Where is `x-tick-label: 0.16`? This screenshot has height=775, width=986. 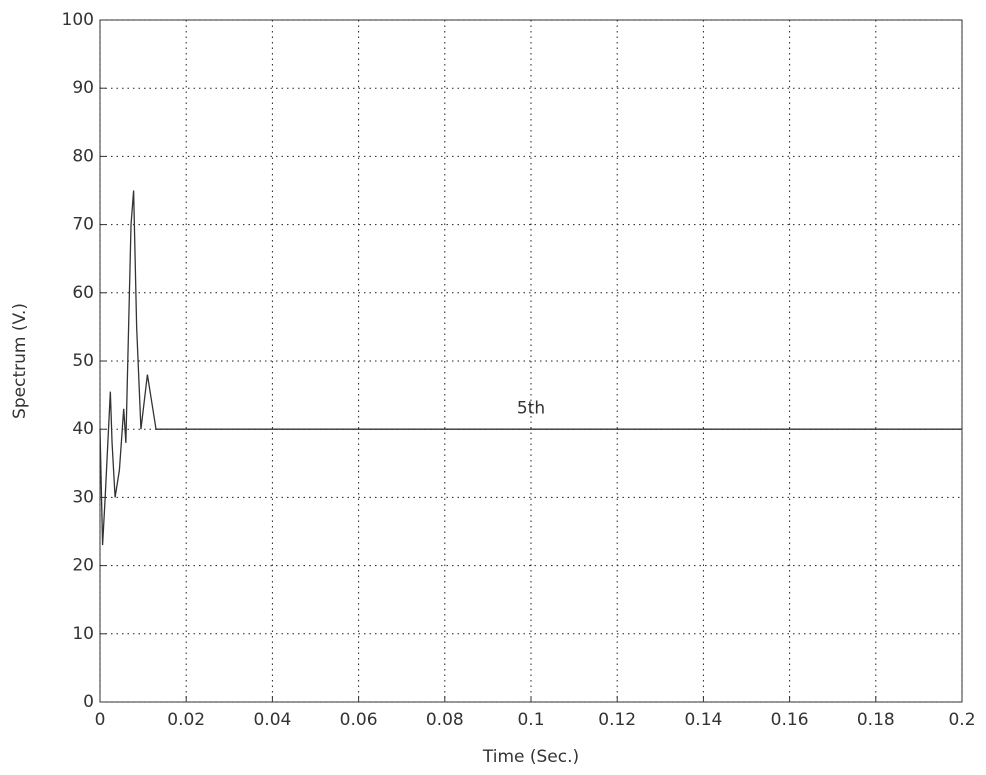
x-tick-label: 0.16 is located at coordinates (790, 720).